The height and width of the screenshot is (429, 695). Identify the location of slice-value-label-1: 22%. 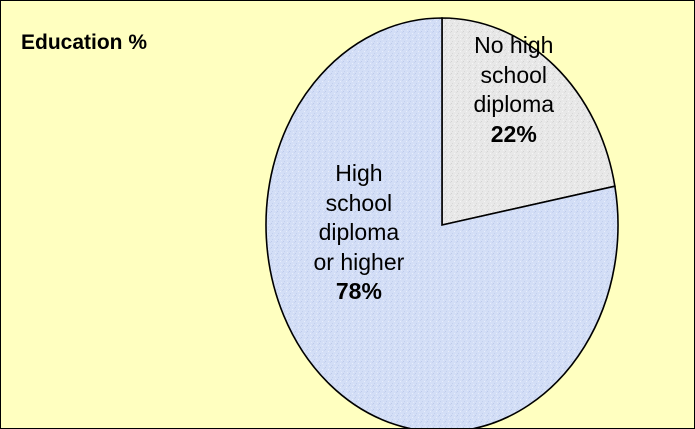
(513, 133).